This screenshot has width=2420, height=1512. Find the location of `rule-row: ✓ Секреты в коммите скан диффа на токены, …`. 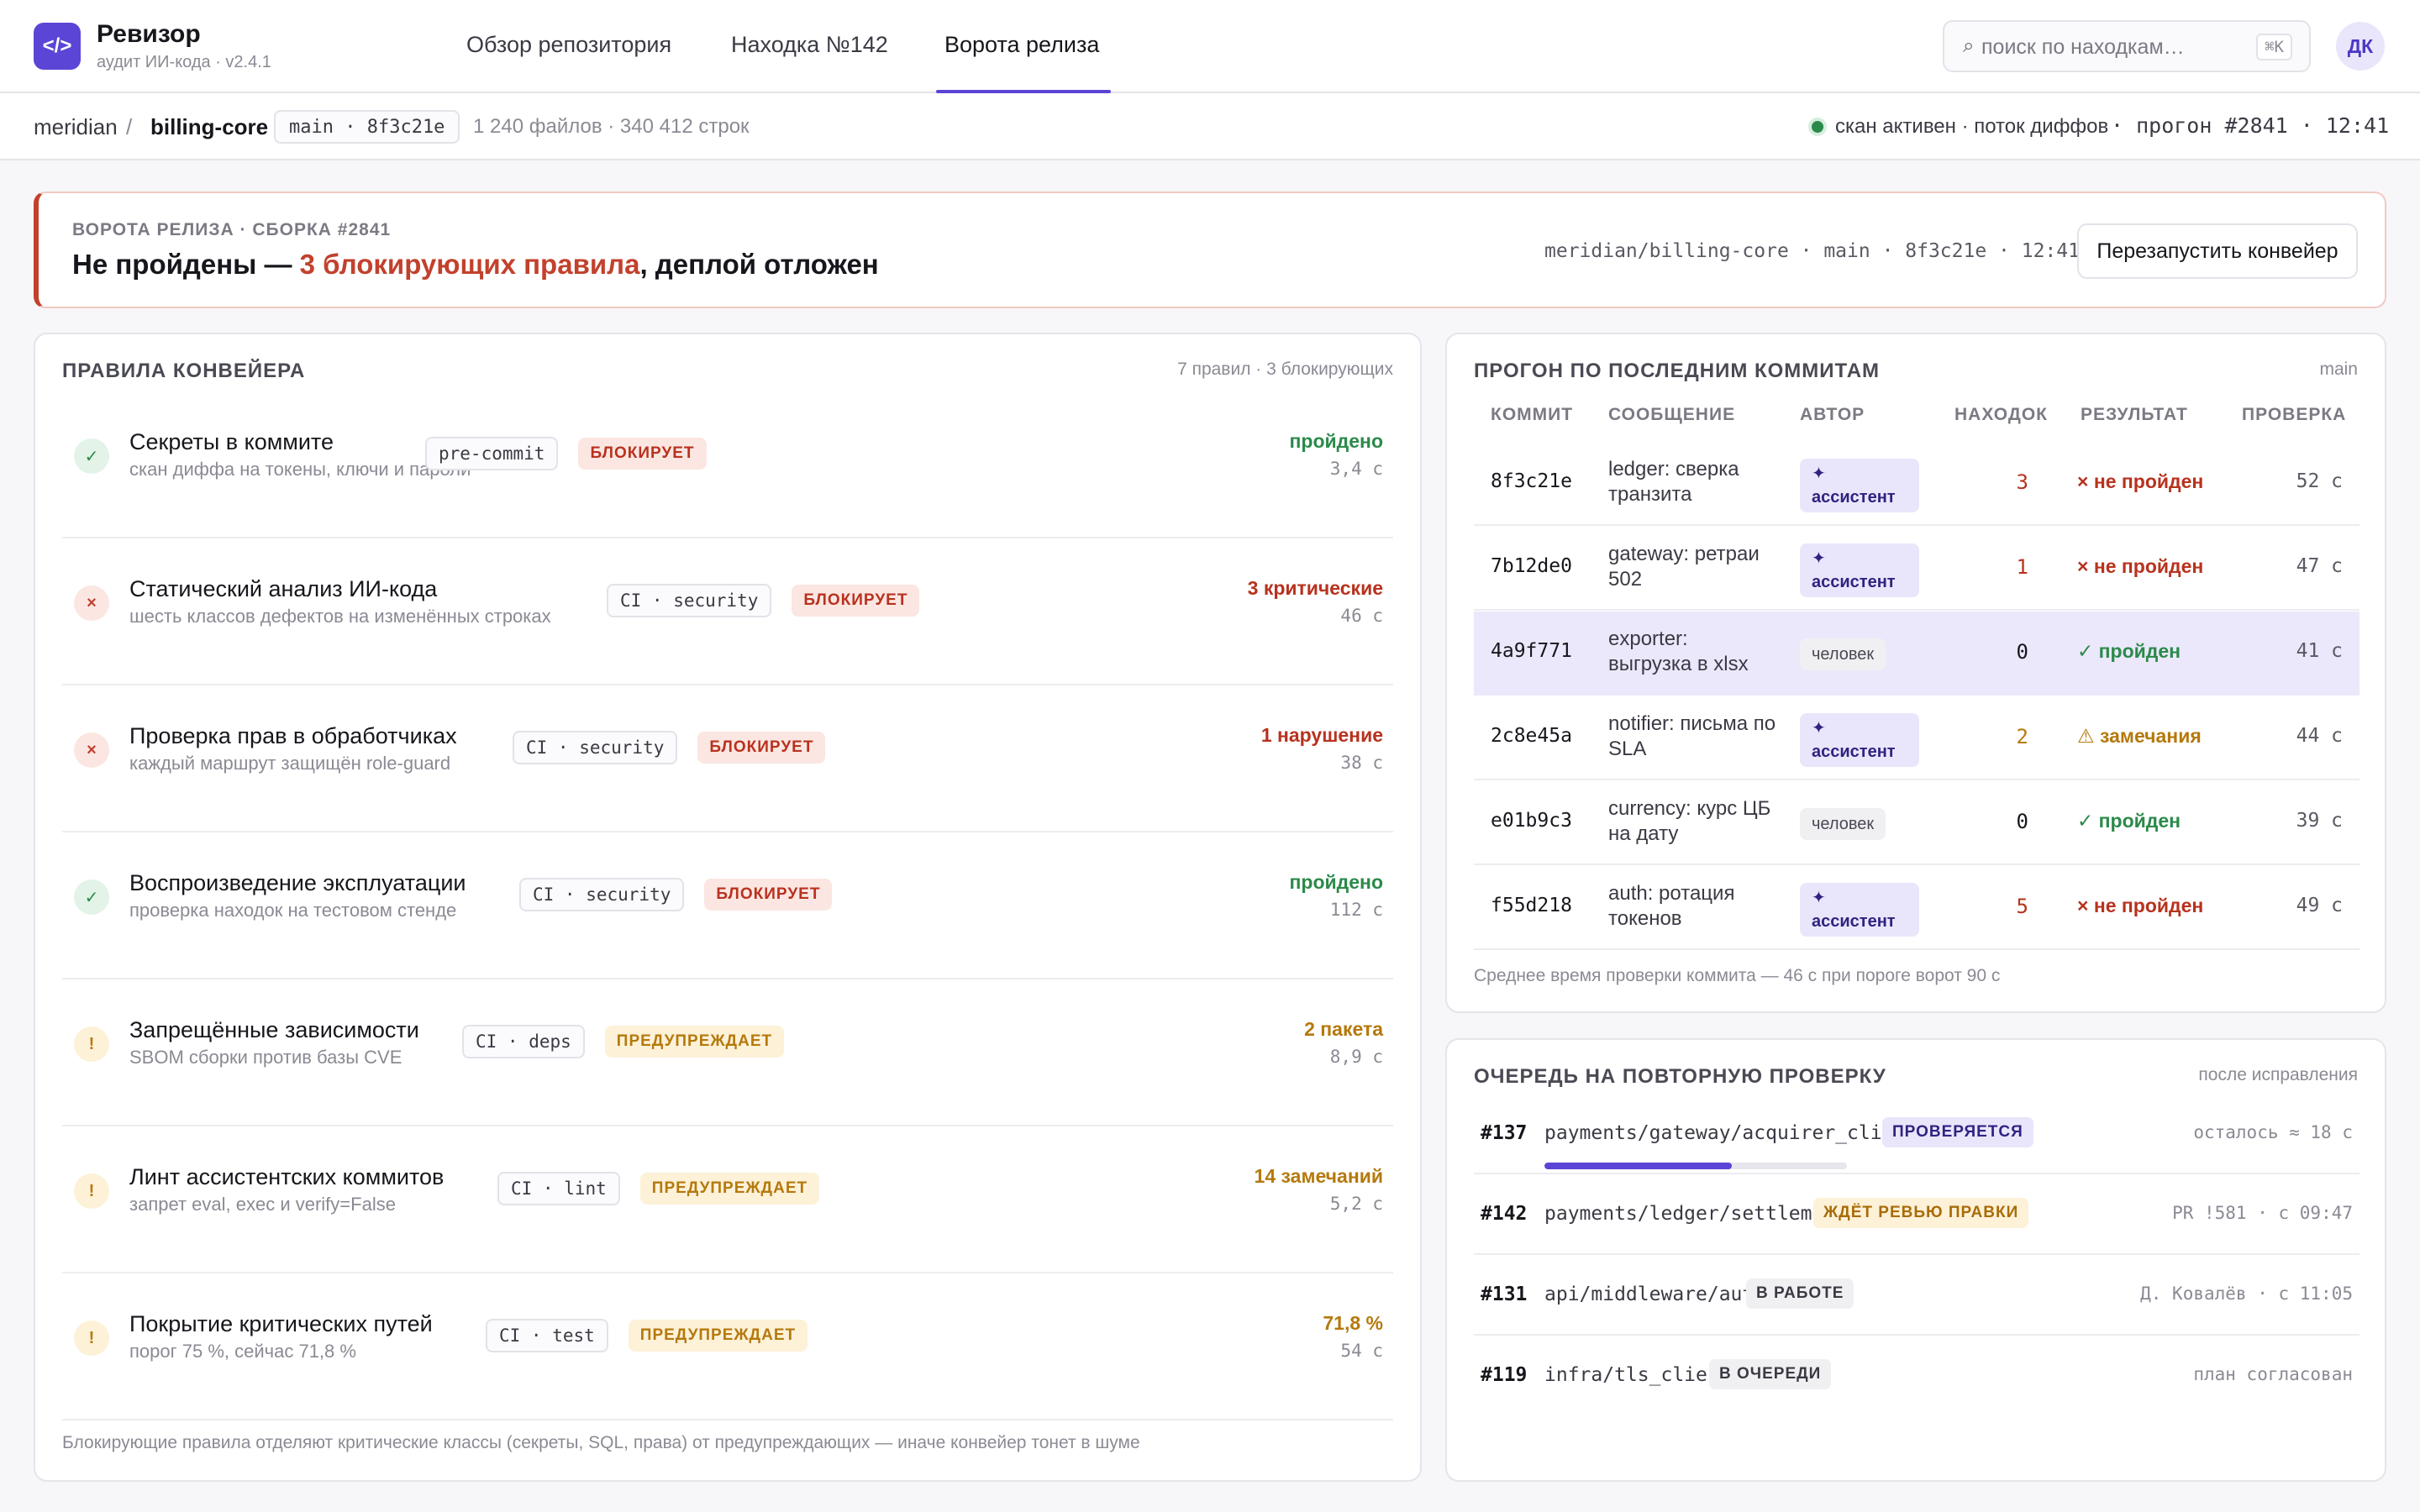

rule-row: ✓ Секреты в коммите скан диффа на токены, … is located at coordinates (727, 464).